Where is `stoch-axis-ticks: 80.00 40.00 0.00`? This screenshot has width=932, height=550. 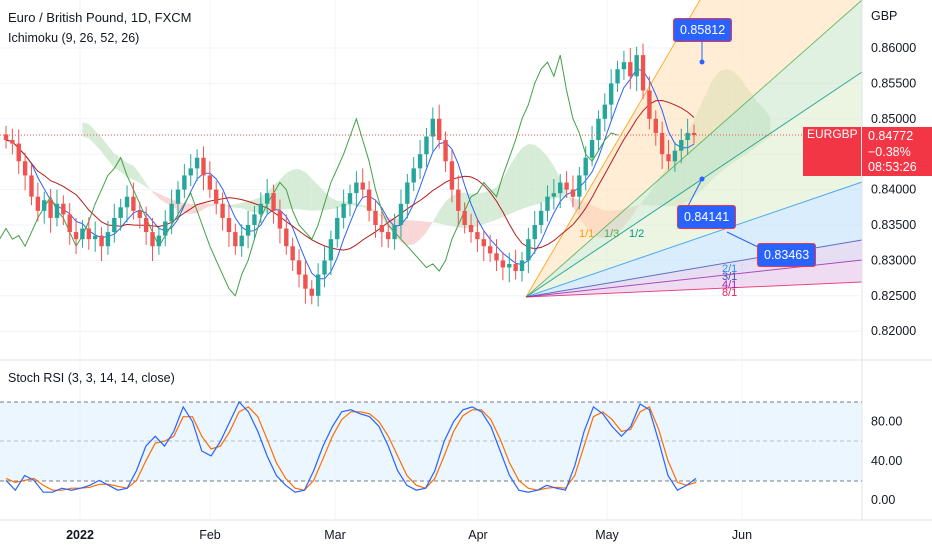
stoch-axis-ticks: 80.00 40.00 0.00 is located at coordinates (886, 461).